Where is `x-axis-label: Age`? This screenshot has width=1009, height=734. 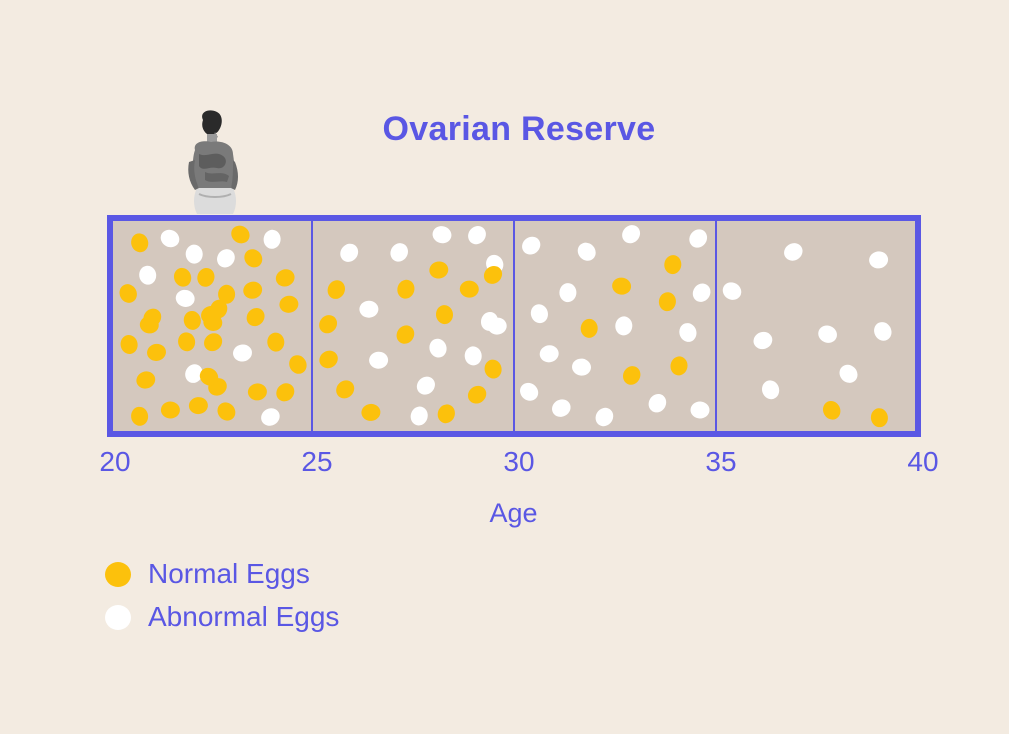 x-axis-label: Age is located at coordinates (513, 513).